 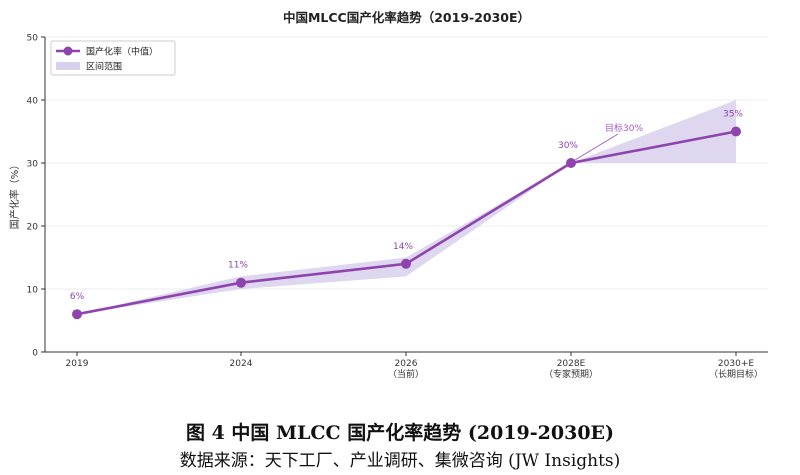 What do you see at coordinates (14, 195) in the screenshot?
I see `y-axis-label: 国产化率（%）` at bounding box center [14, 195].